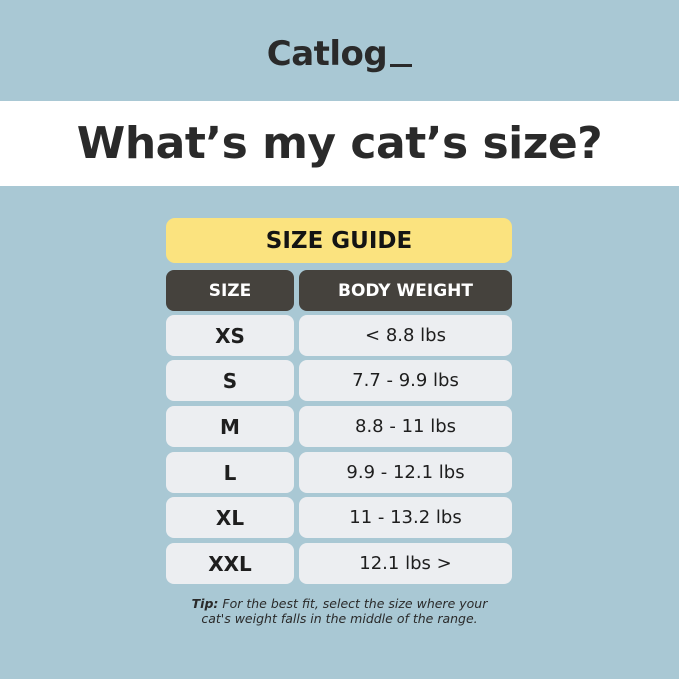 The width and height of the screenshot is (679, 679). Describe the element at coordinates (405, 380) in the screenshot. I see `weight-cell: 7.7 - 9.9 lbs` at that location.